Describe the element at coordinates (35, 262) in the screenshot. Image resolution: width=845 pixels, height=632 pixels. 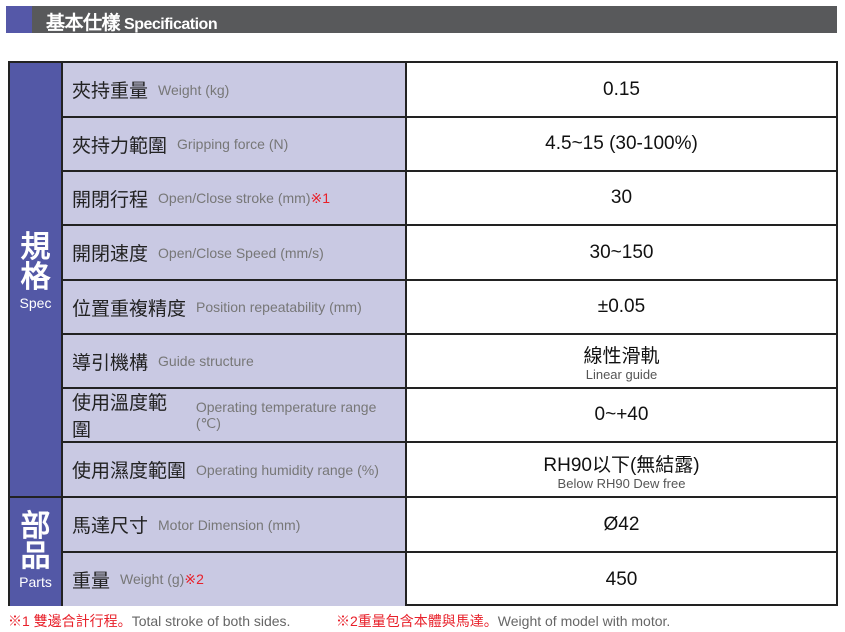
I see `group-spec-zh: 規格` at that location.